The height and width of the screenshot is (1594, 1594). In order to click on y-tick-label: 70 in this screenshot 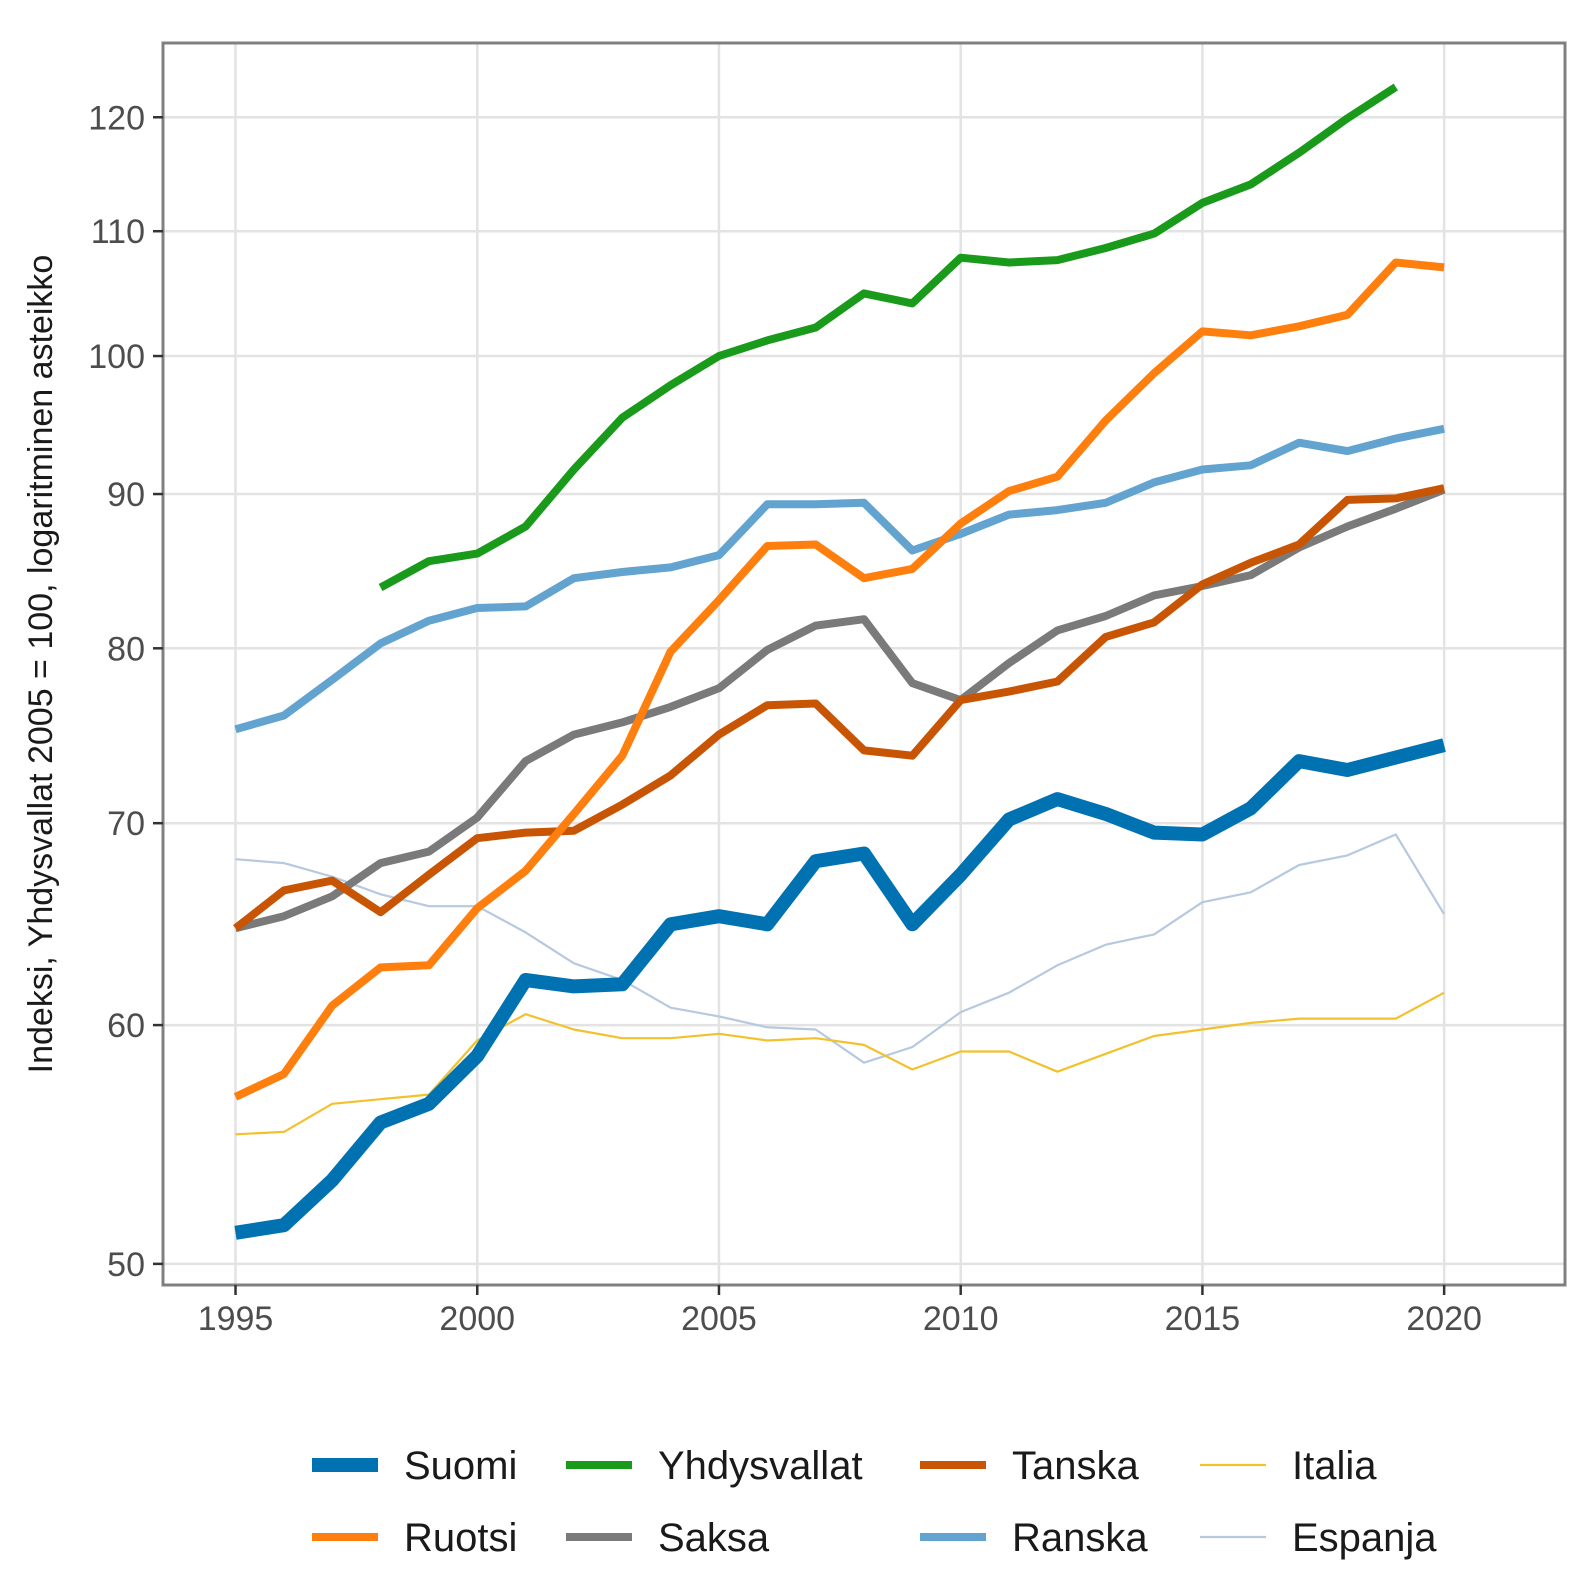, I will do `click(126, 824)`.